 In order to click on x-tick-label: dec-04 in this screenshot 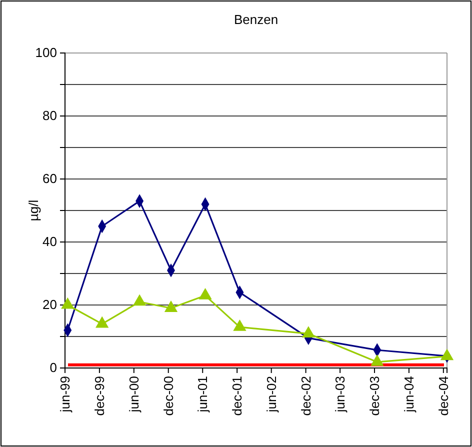, I will do `click(443, 396)`.